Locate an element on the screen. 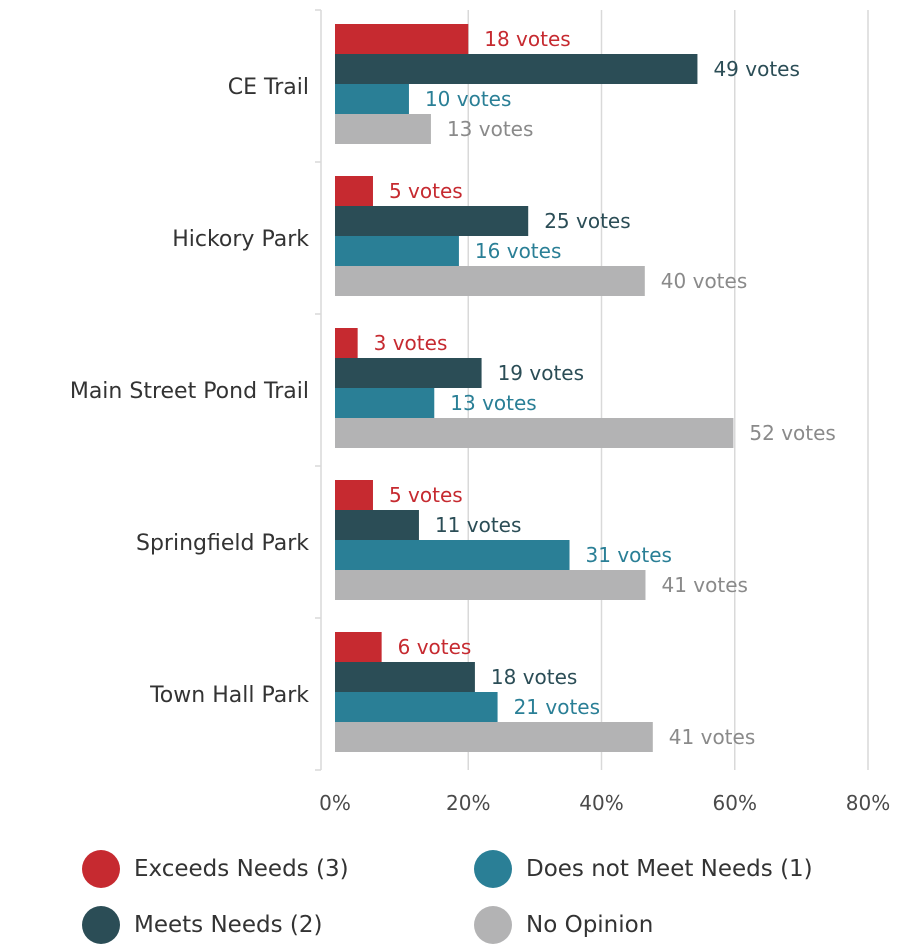 This screenshot has height=946, width=898. category-label: Hickory Park is located at coordinates (240, 239).